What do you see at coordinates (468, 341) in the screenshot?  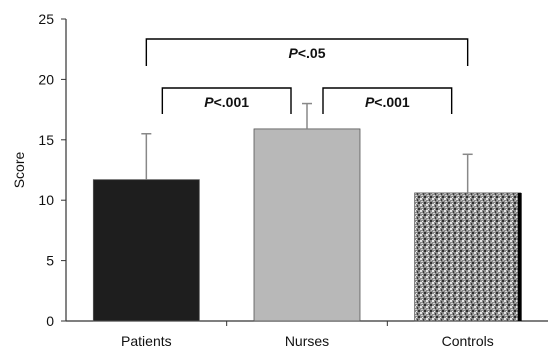 I see `x-tick-label: Controls` at bounding box center [468, 341].